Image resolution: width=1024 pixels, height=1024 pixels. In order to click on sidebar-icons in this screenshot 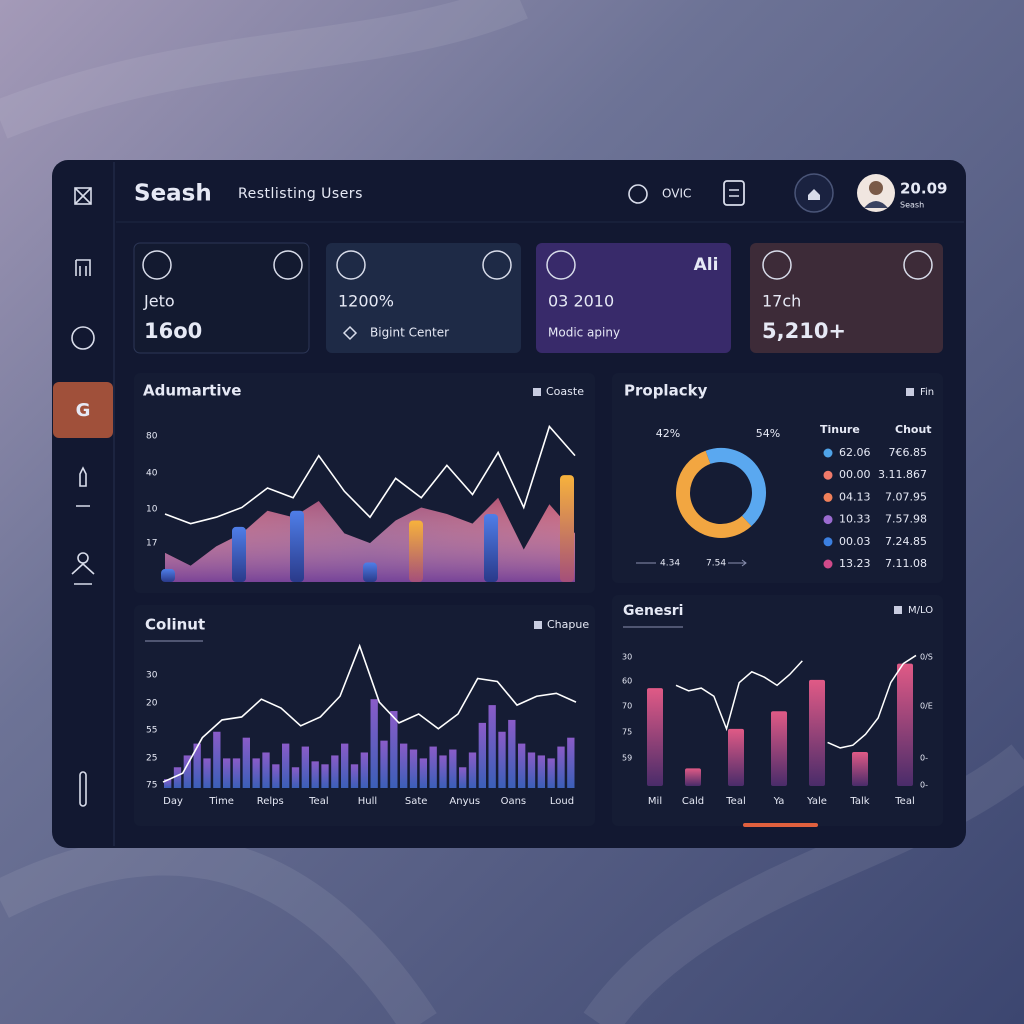, I will do `click(83, 497)`.